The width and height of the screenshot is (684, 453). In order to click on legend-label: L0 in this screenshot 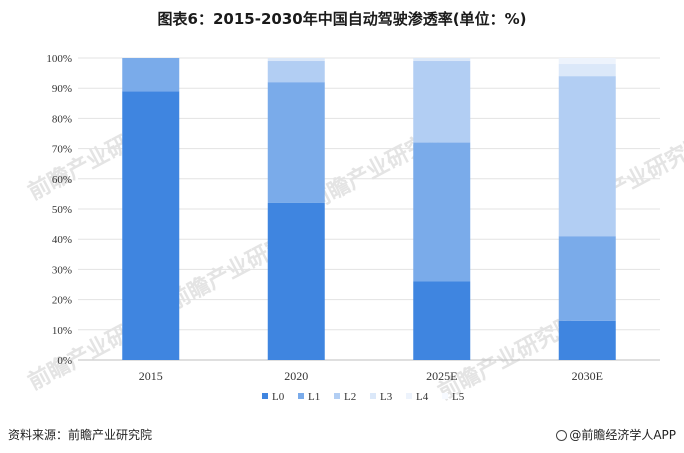, I will do `click(278, 397)`.